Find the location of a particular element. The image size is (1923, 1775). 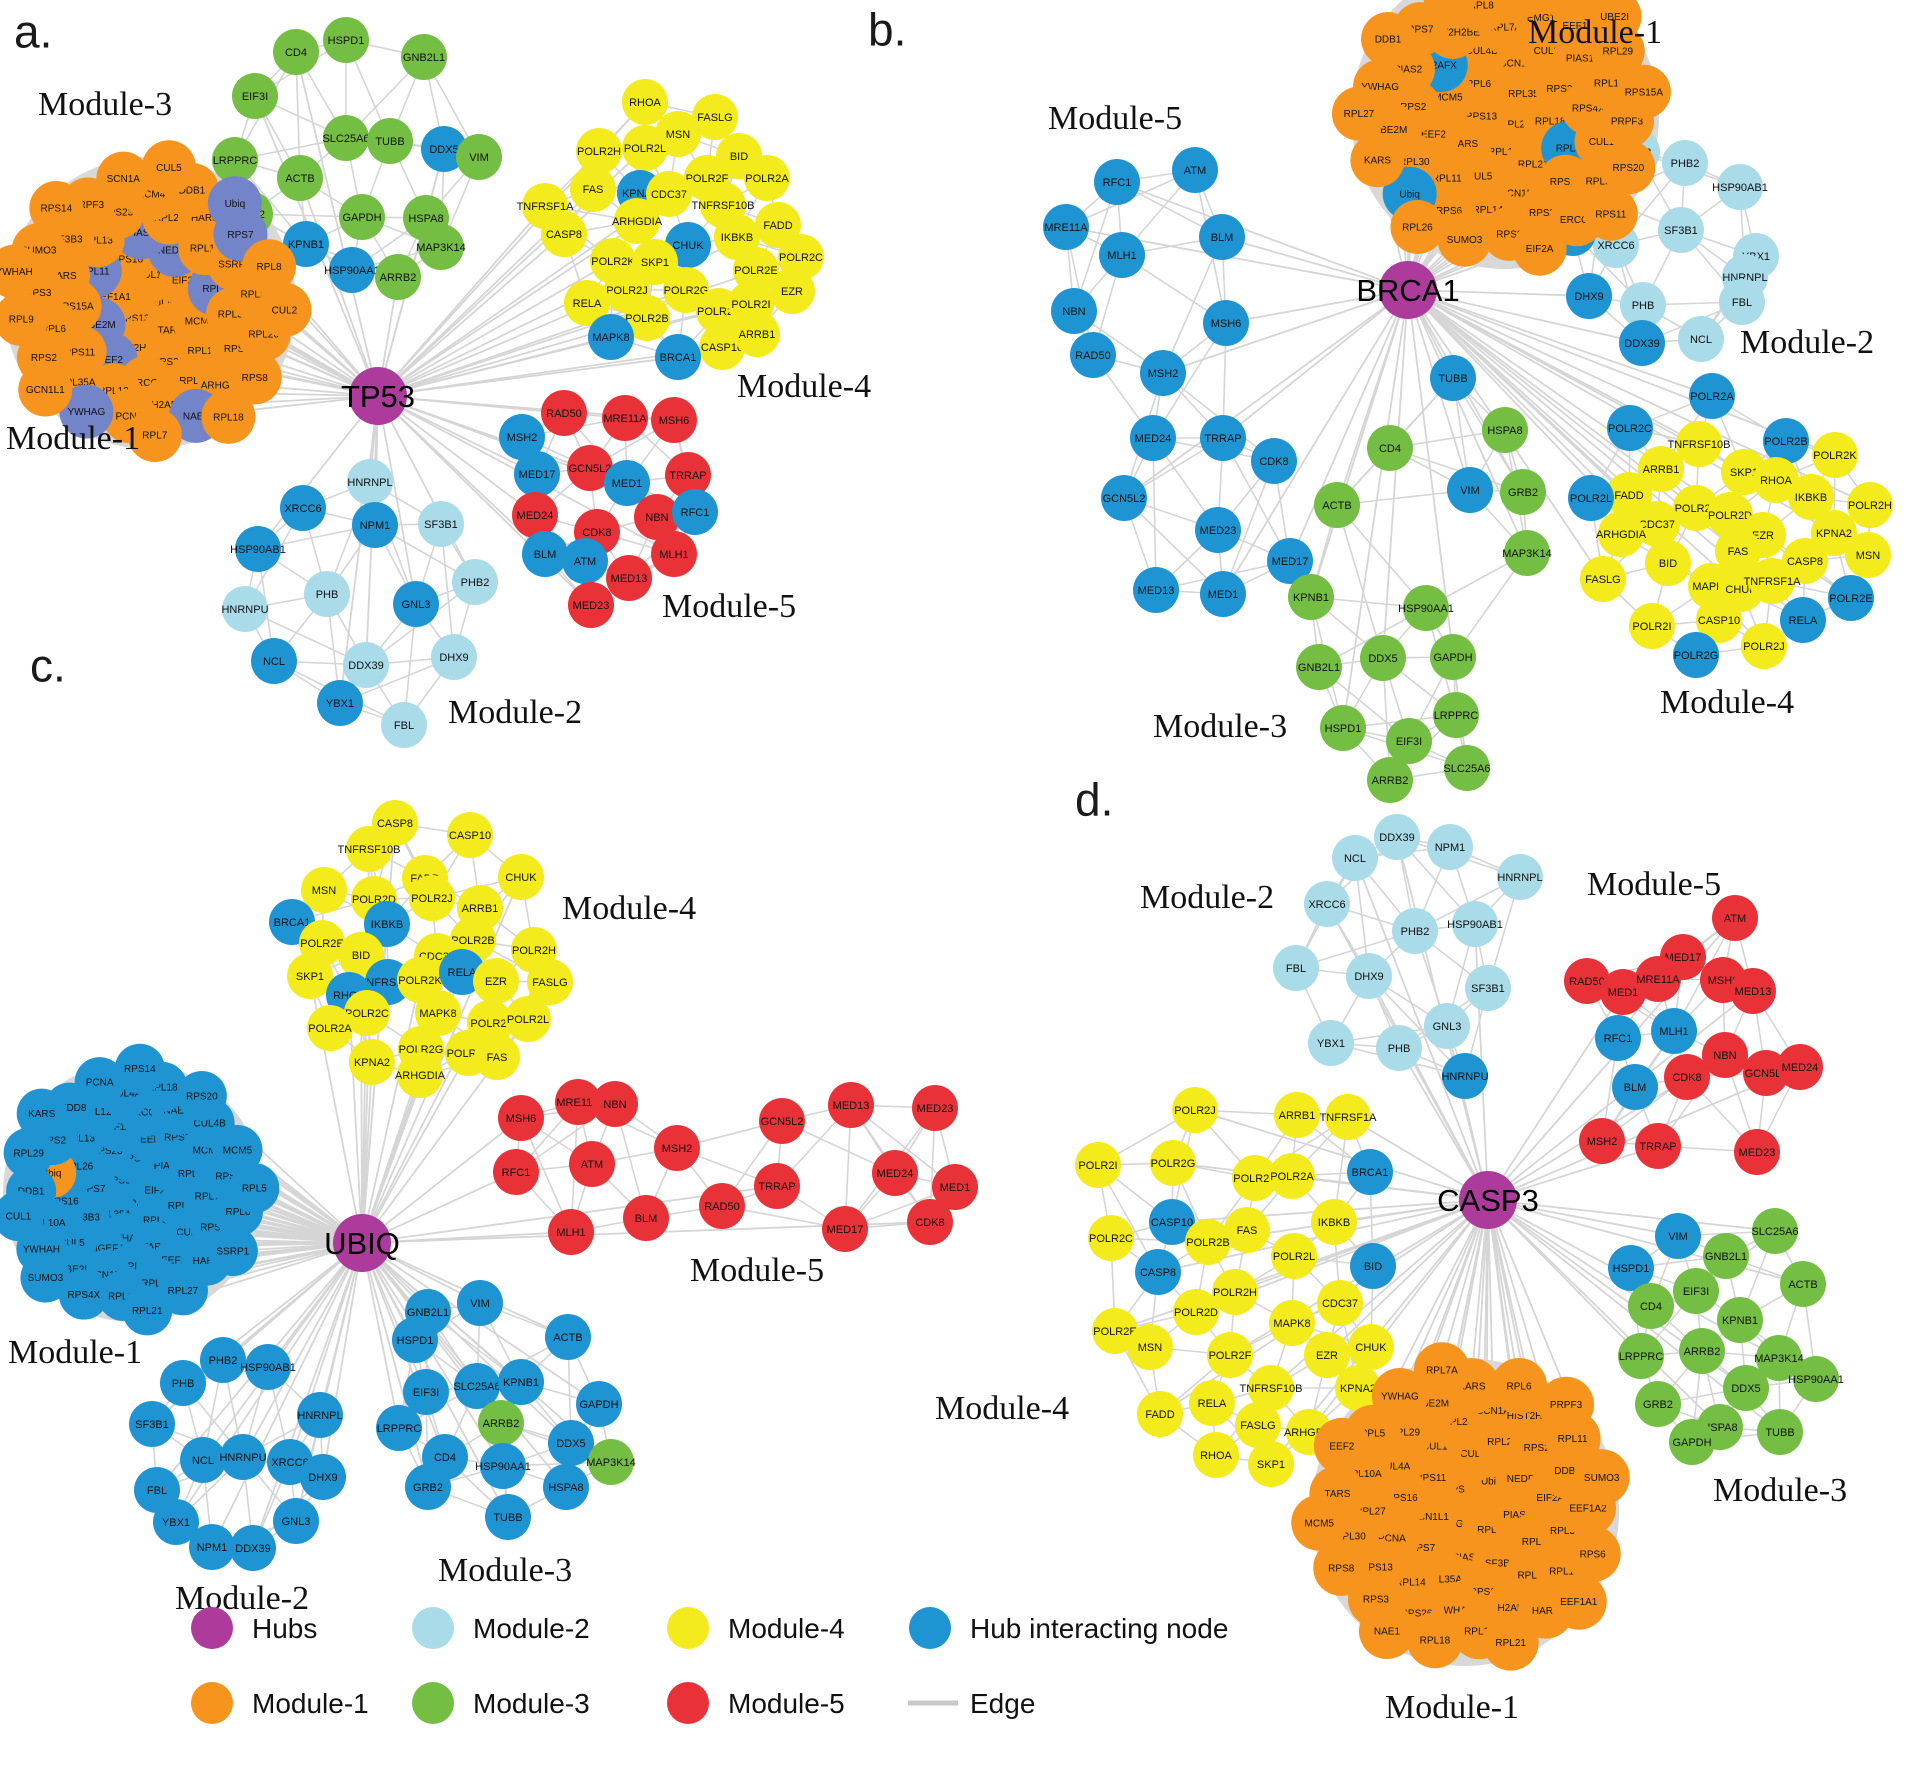

node-label-CUL2: CUL2 is located at coordinates (285, 310).